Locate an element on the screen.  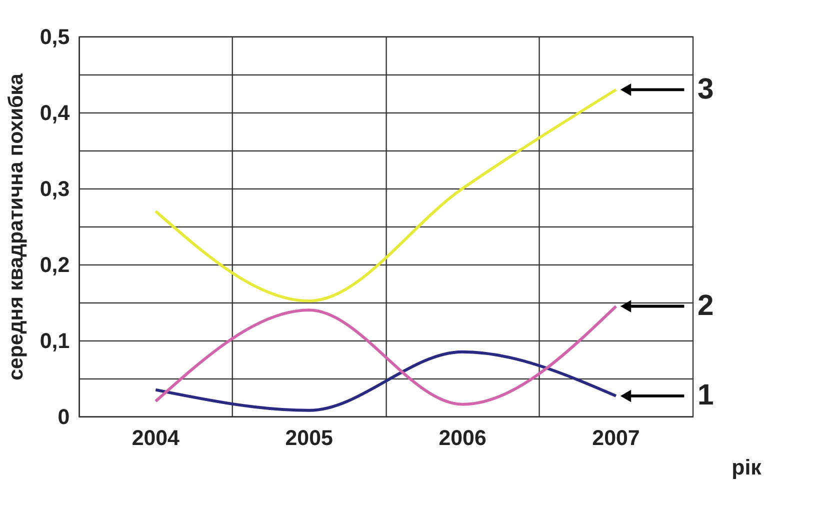
y-tick-label: 0,5 is located at coordinates (55, 36).